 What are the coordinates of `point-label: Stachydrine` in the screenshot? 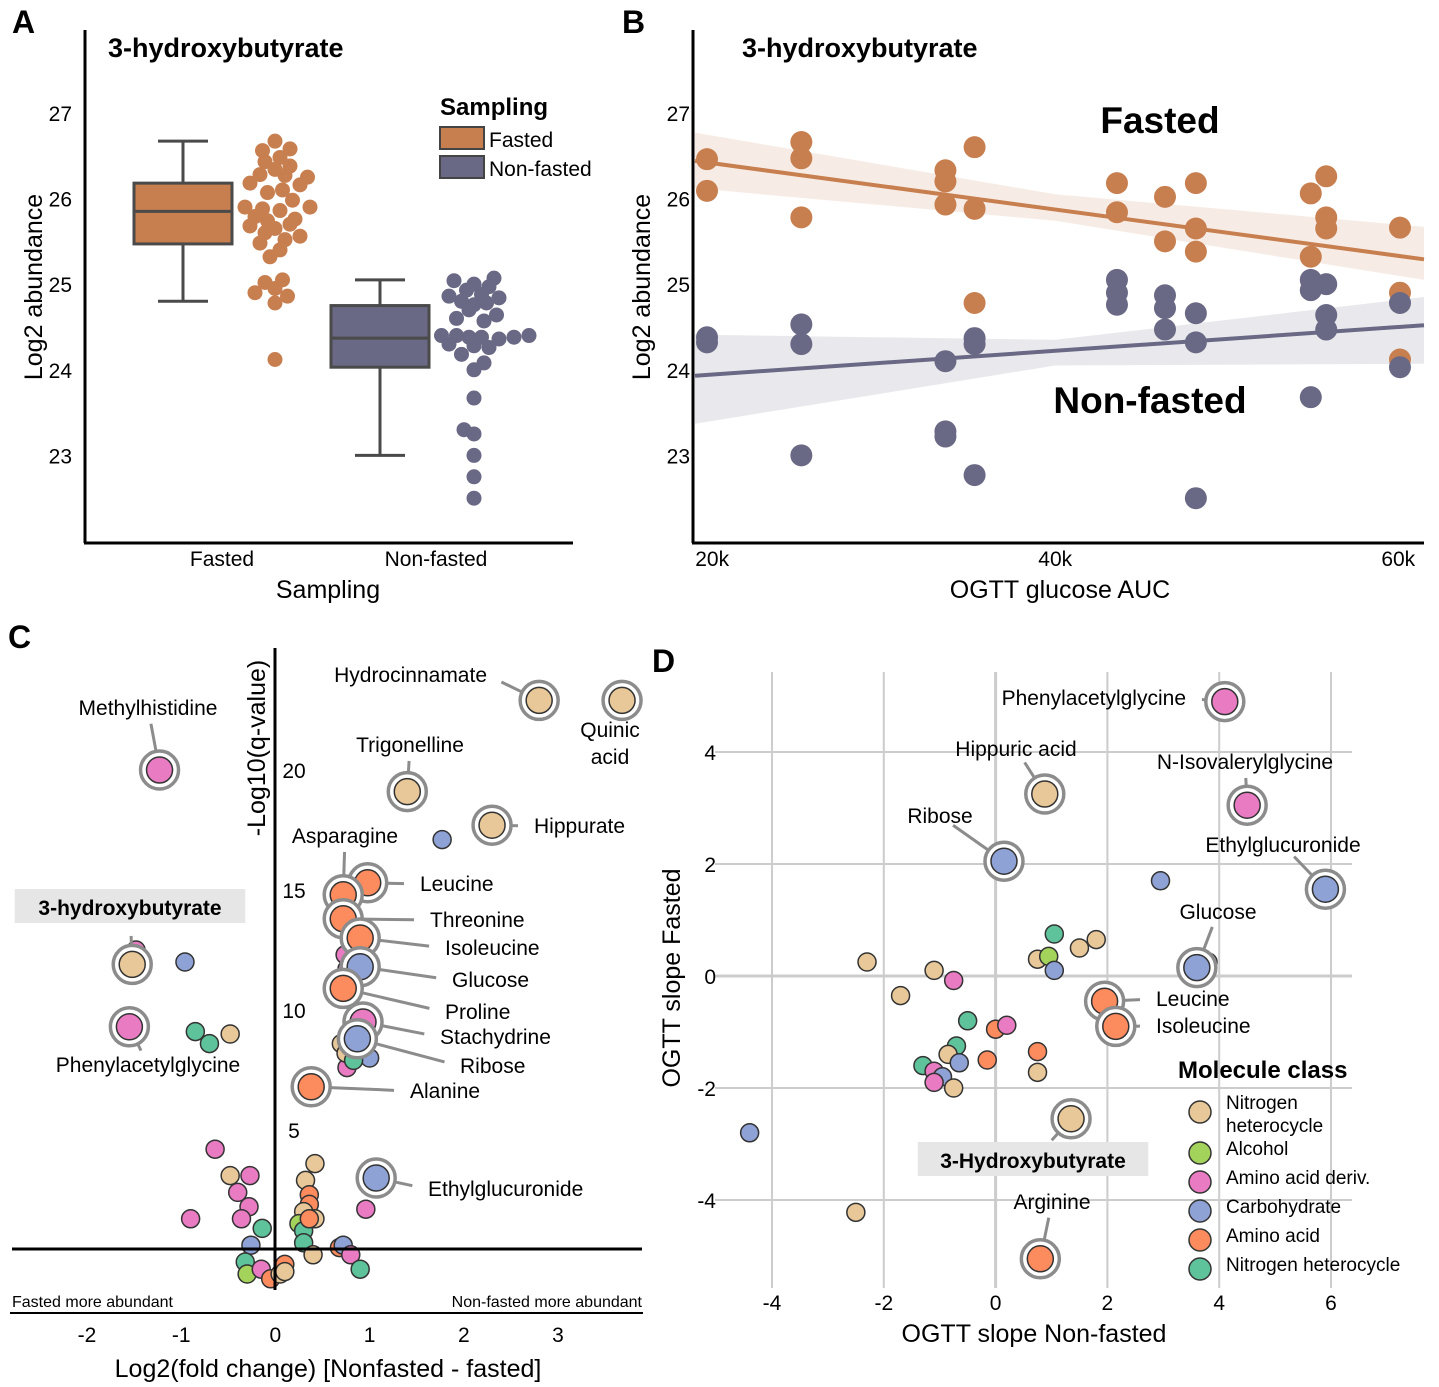 It's located at (495, 1037).